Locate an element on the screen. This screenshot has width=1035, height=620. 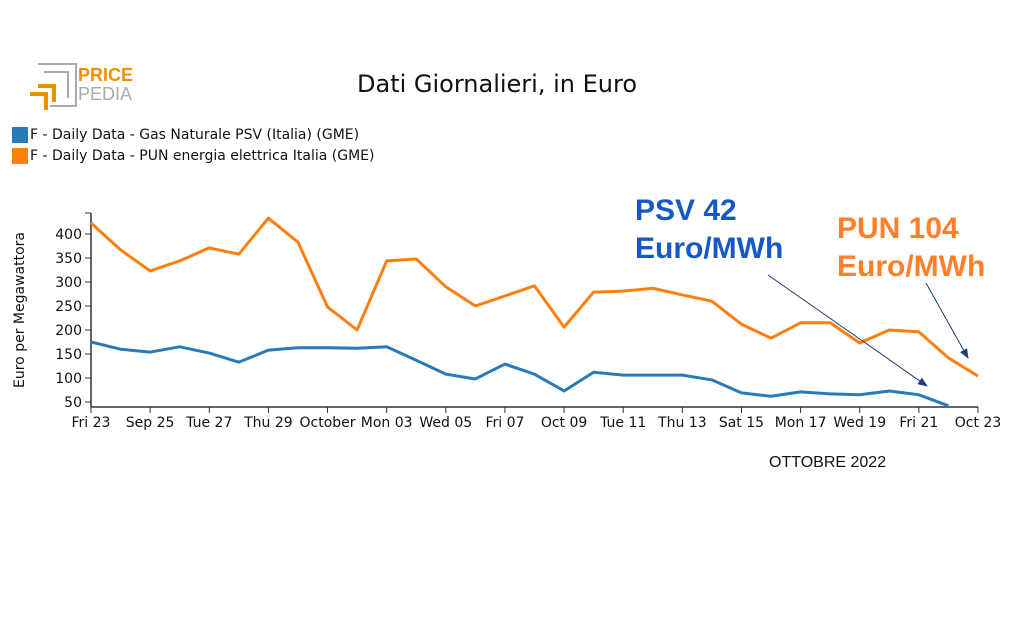
y-tick-label: 350 is located at coordinates (68, 259).